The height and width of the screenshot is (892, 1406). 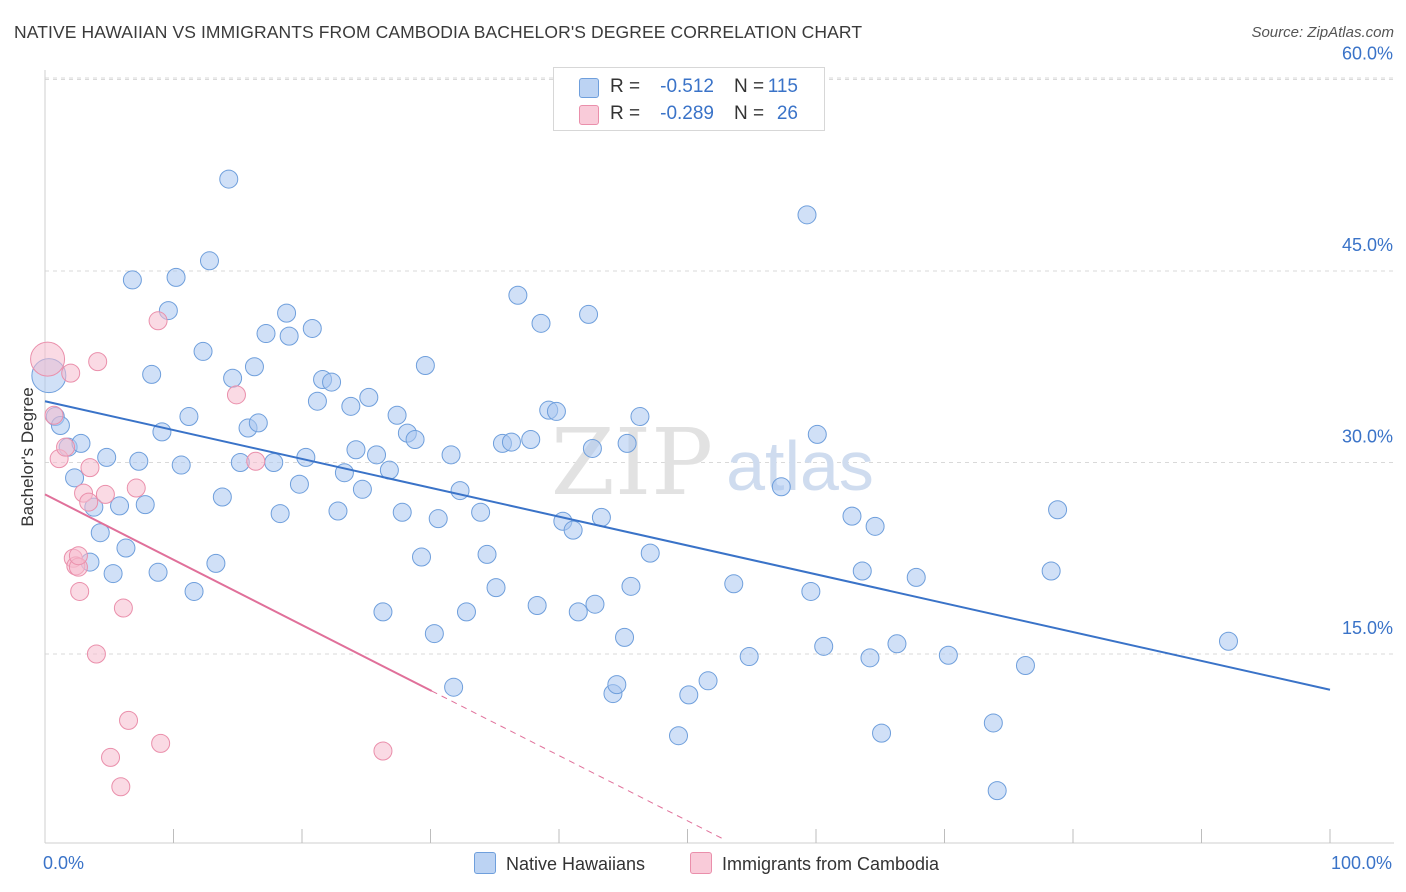 I want to click on stats-legend: R = -0.512 N = 115 R = -0.289 N = 26, so click(x=689, y=99).